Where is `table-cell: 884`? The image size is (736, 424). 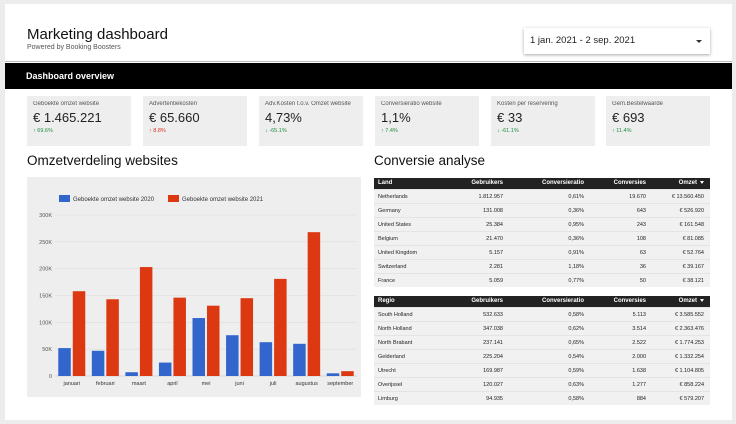
table-cell: 884 is located at coordinates (641, 399).